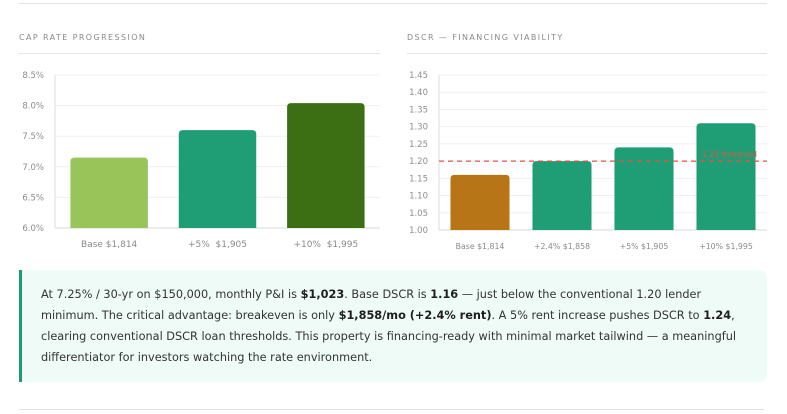 This screenshot has width=787, height=414. What do you see at coordinates (33, 168) in the screenshot?
I see `cap-rate-y-tick-label: 7.0%` at bounding box center [33, 168].